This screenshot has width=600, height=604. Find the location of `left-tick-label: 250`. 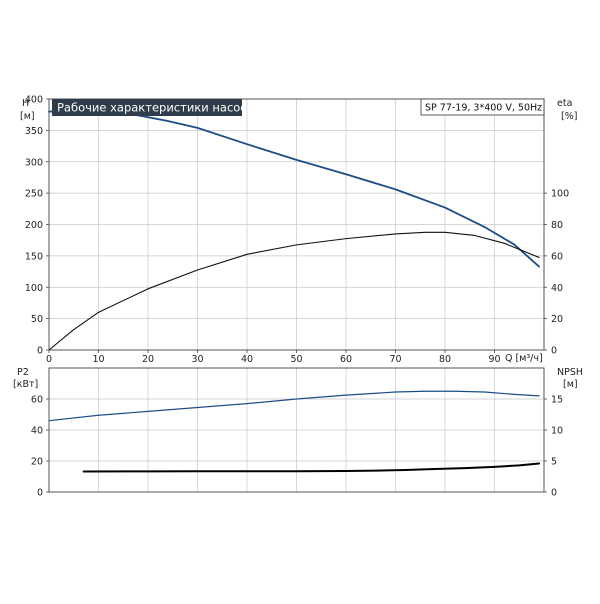

left-tick-label: 250 is located at coordinates (34, 194).